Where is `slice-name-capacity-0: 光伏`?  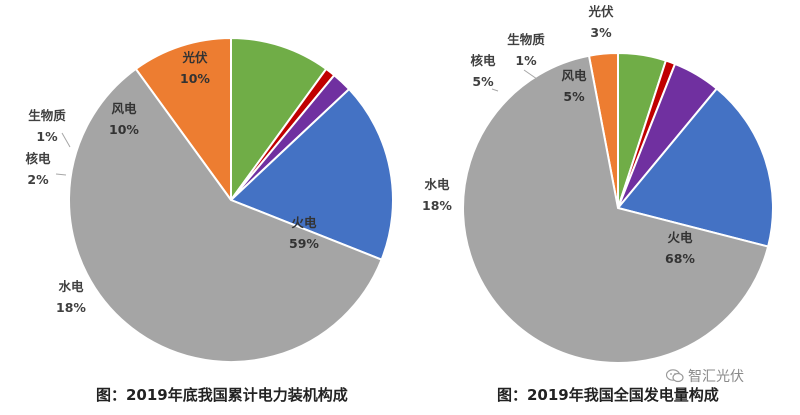
slice-name-capacity-0: 光伏 is located at coordinates (194, 57).